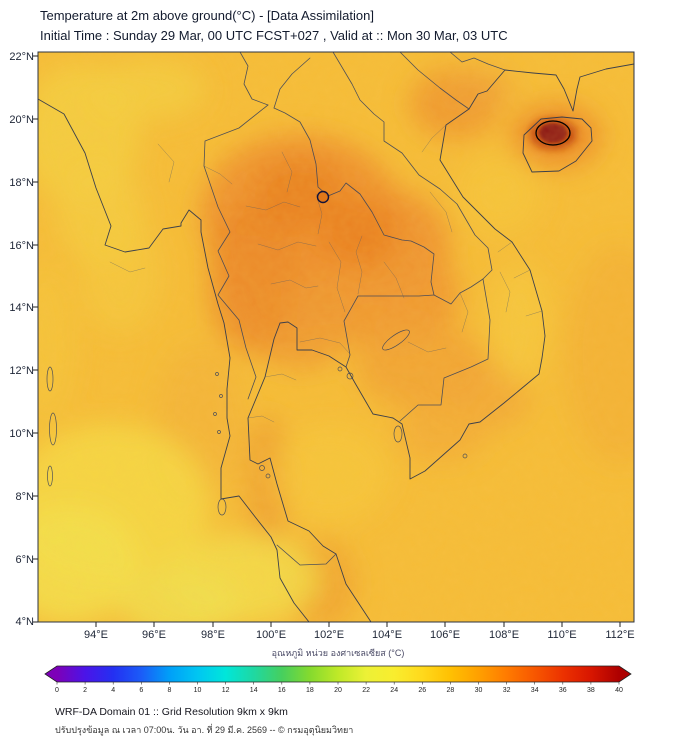 This screenshot has height=756, width=676. What do you see at coordinates (21, 120) in the screenshot?
I see `y-axis-label: 20°N` at bounding box center [21, 120].